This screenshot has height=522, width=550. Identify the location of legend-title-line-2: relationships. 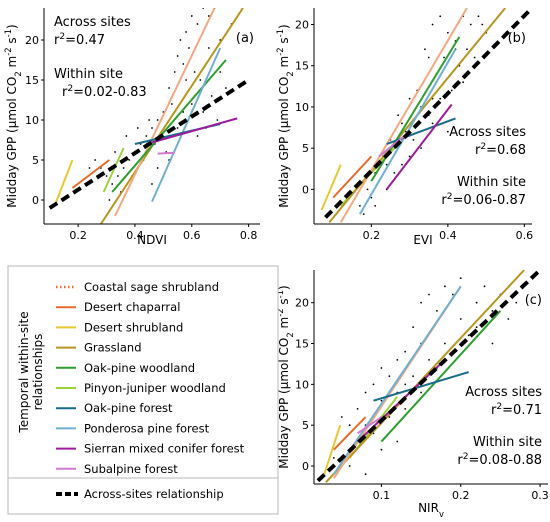
(38, 372).